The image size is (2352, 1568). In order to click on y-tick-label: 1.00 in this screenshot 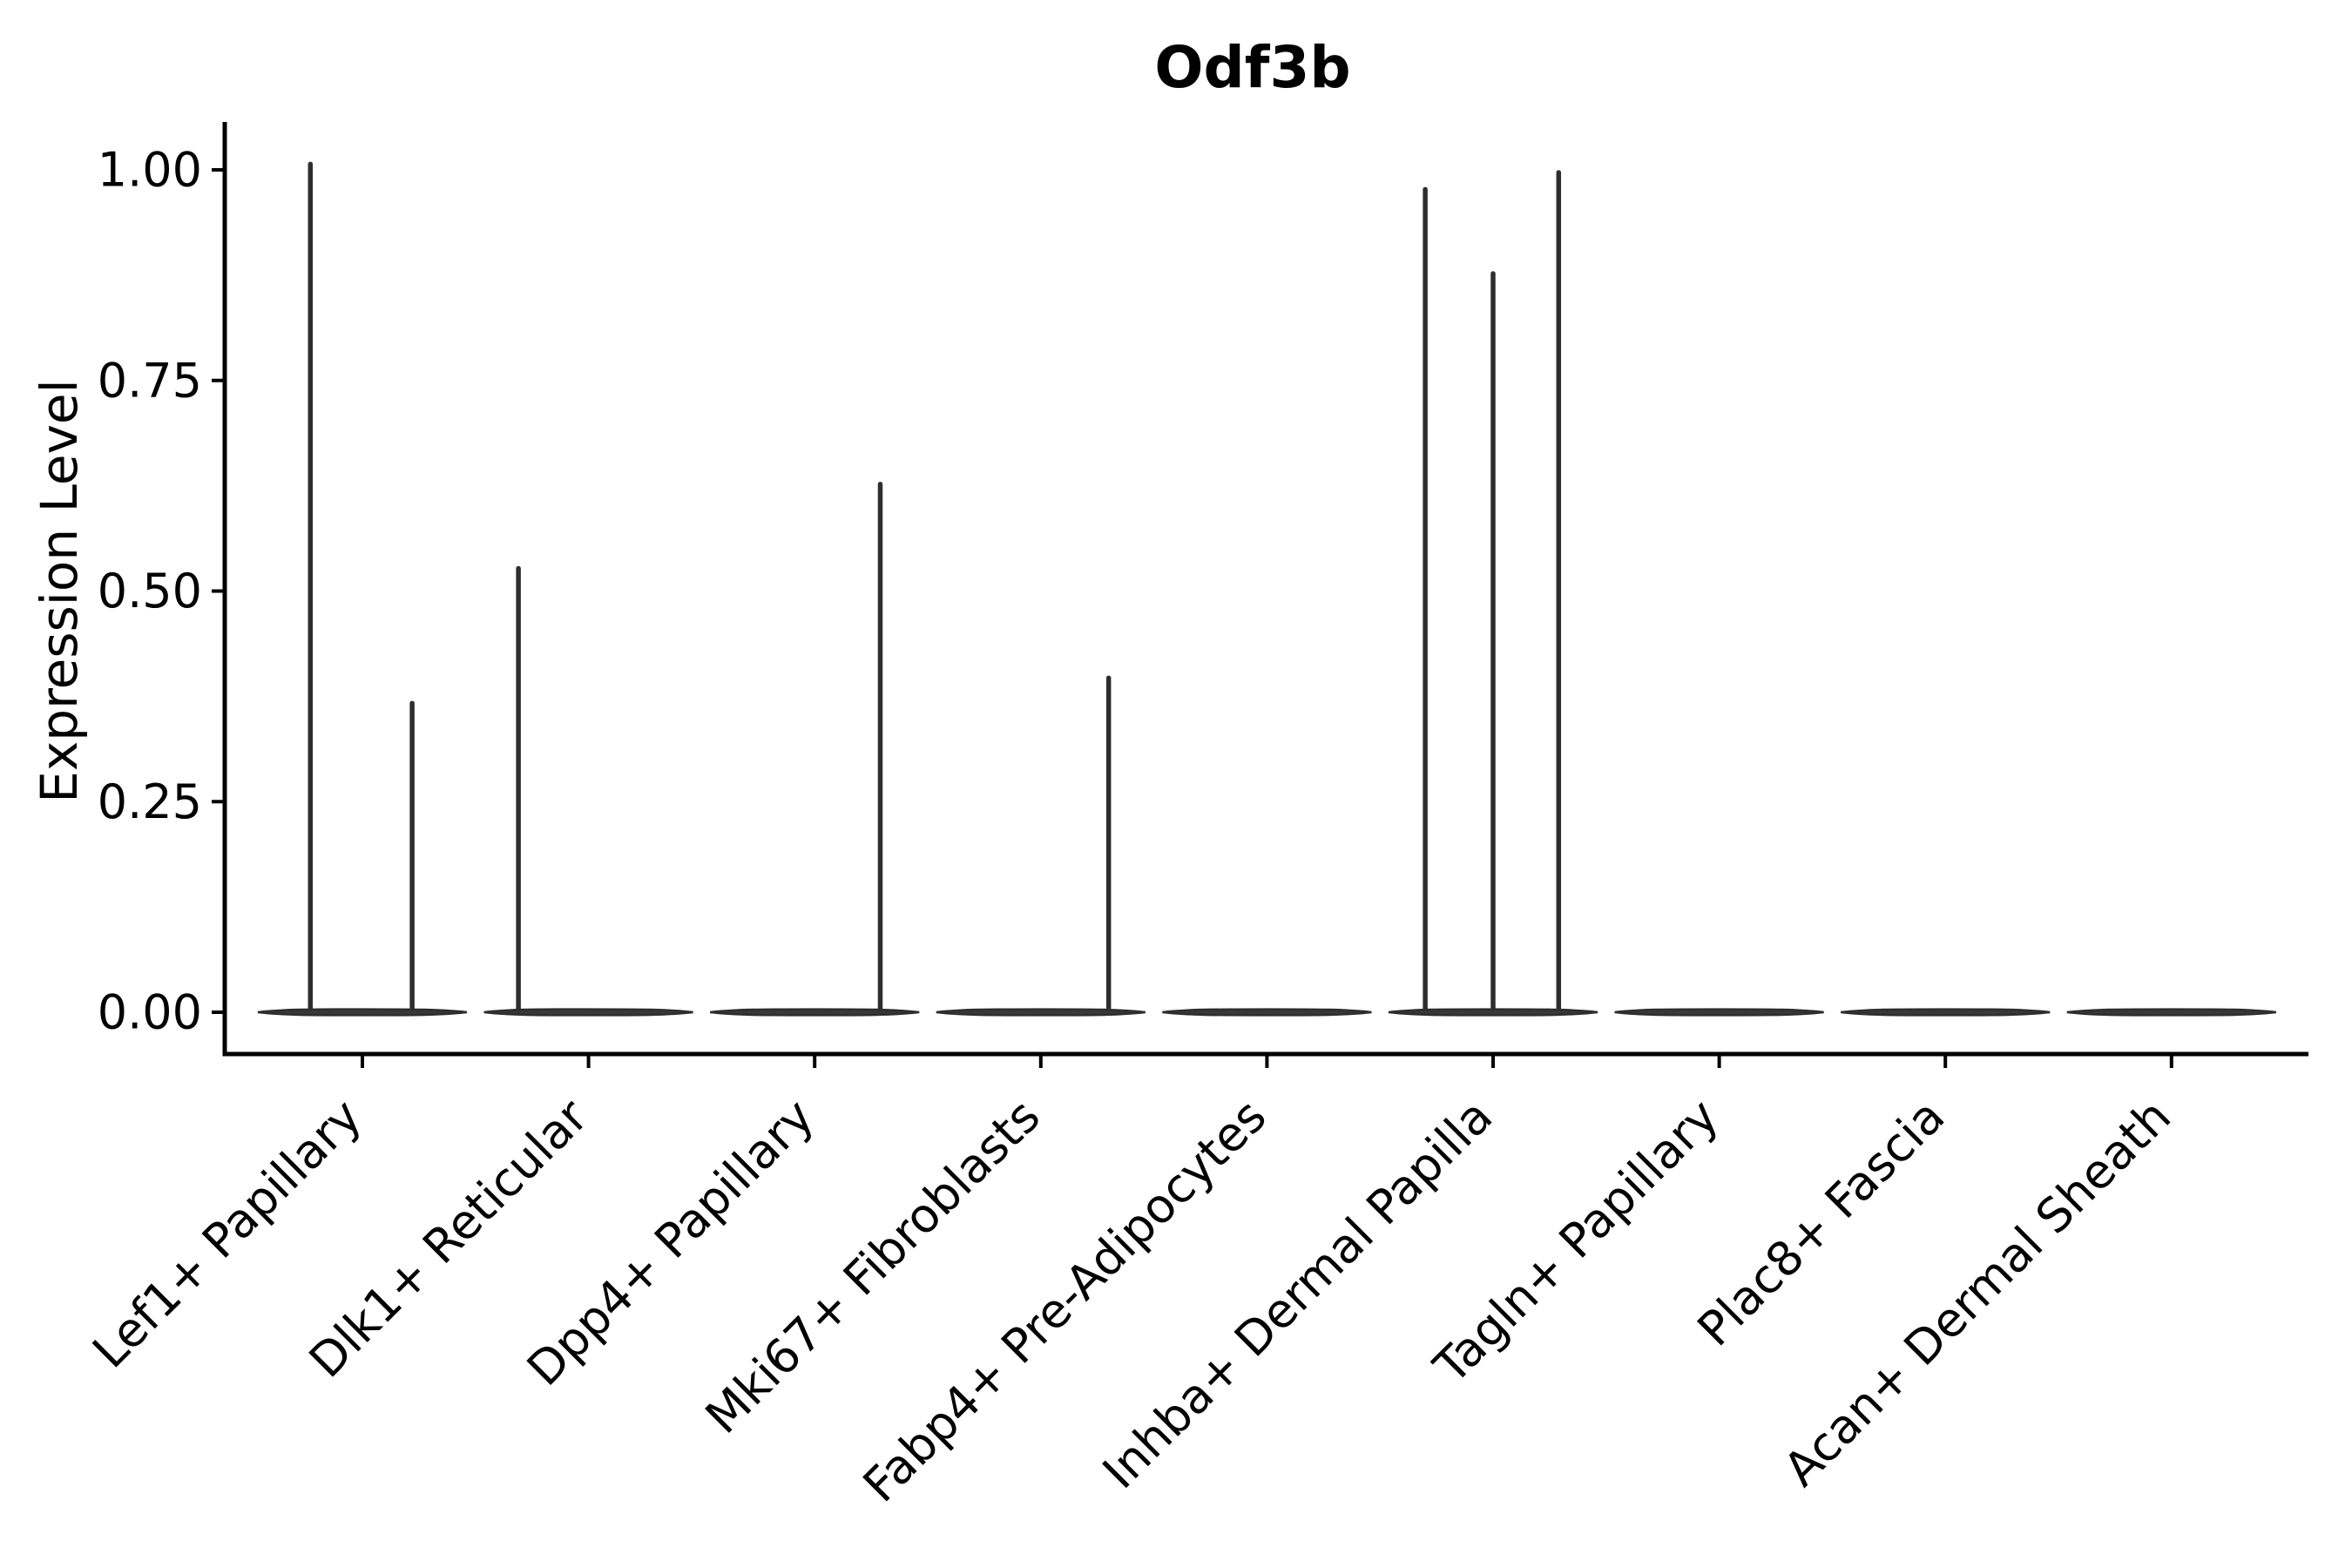, I will do `click(150, 170)`.